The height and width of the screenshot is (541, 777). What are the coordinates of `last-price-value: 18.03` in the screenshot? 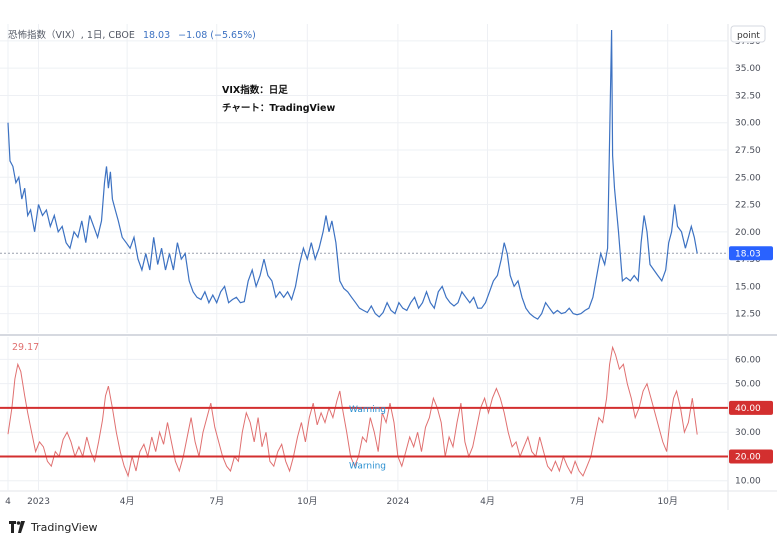 It's located at (748, 254).